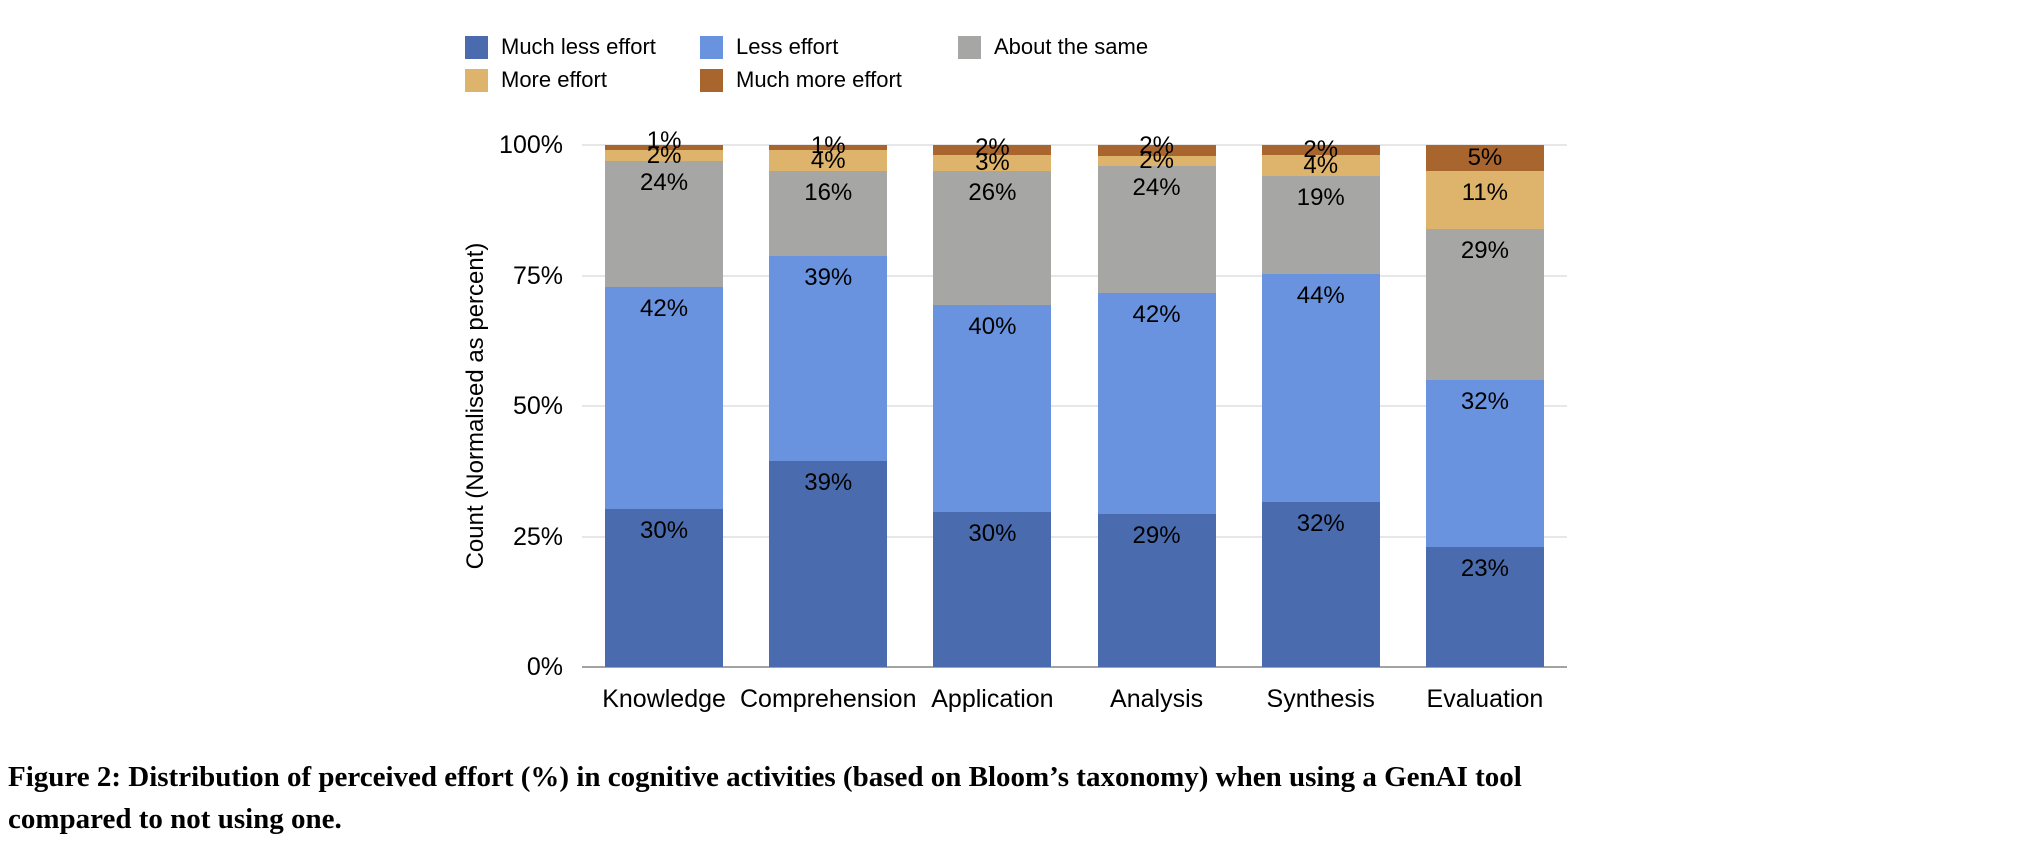  What do you see at coordinates (1485, 699) in the screenshot?
I see `x-axis-label-evaluation: Evaluation` at bounding box center [1485, 699].